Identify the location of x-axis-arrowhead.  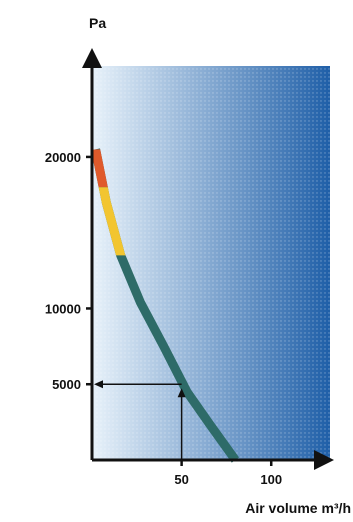
(324, 460).